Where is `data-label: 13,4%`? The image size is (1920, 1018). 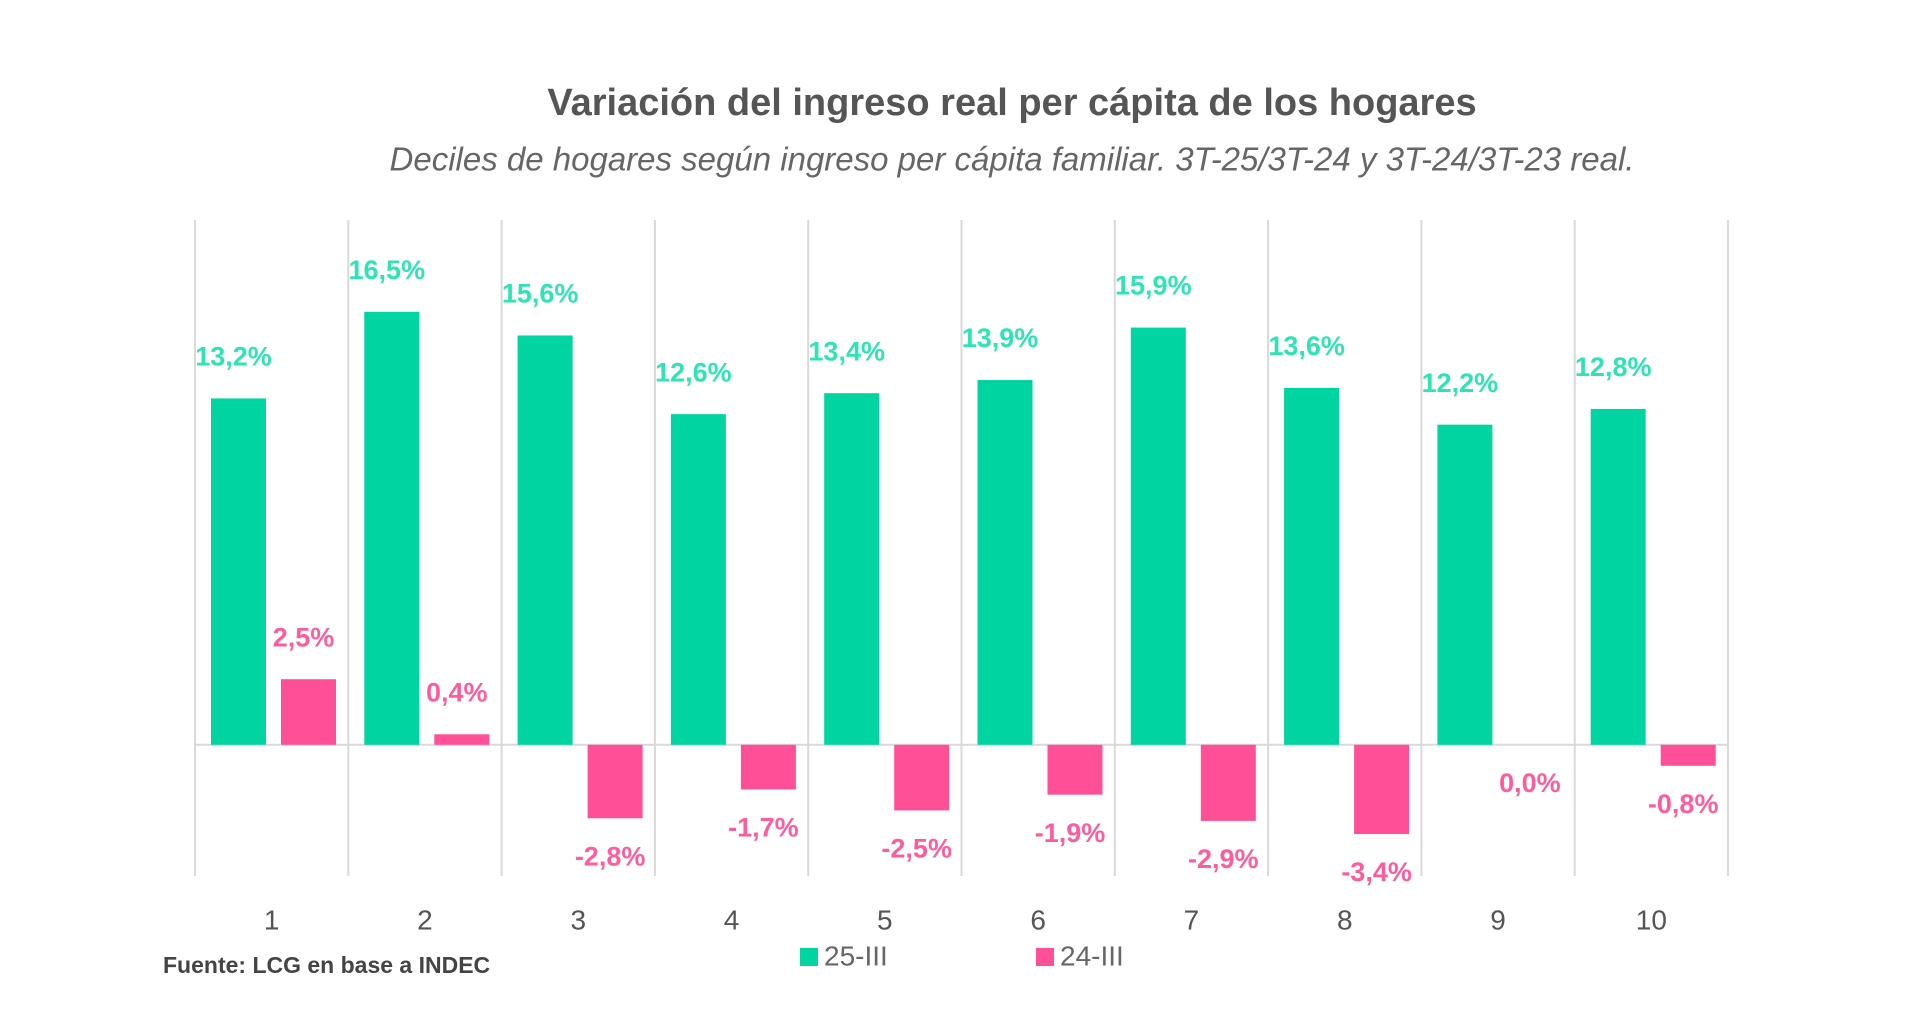
data-label: 13,4% is located at coordinates (846, 351).